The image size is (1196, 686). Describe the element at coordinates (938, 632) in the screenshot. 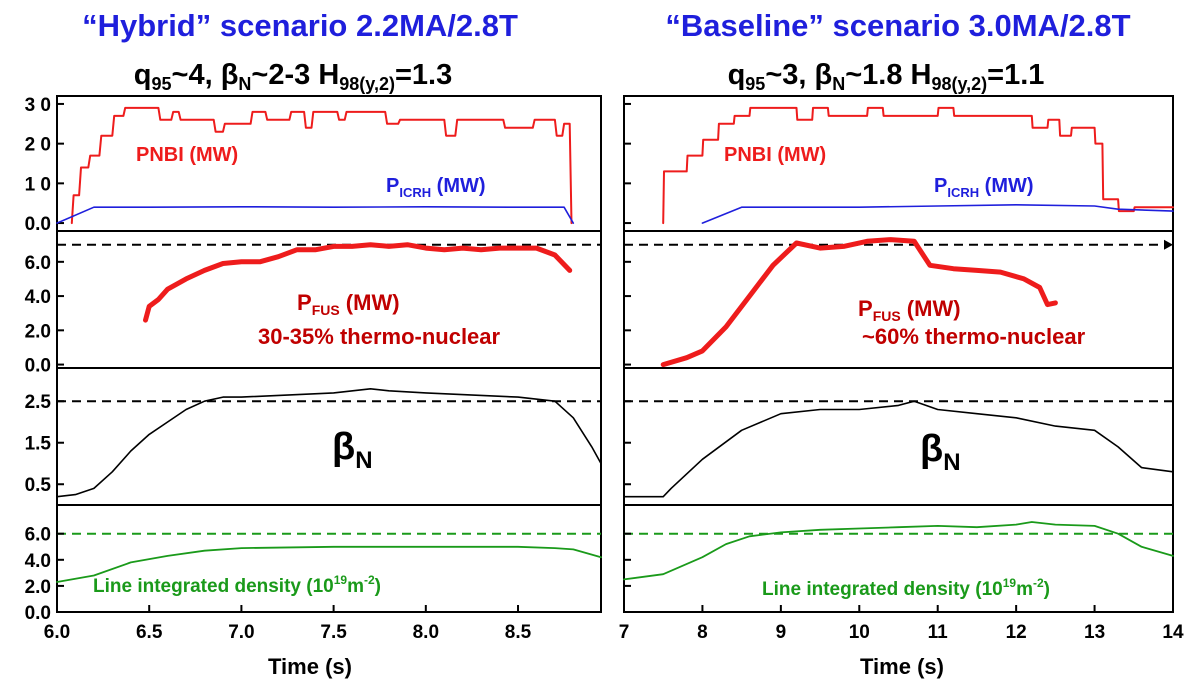

I see `x-tick-label: 11` at that location.